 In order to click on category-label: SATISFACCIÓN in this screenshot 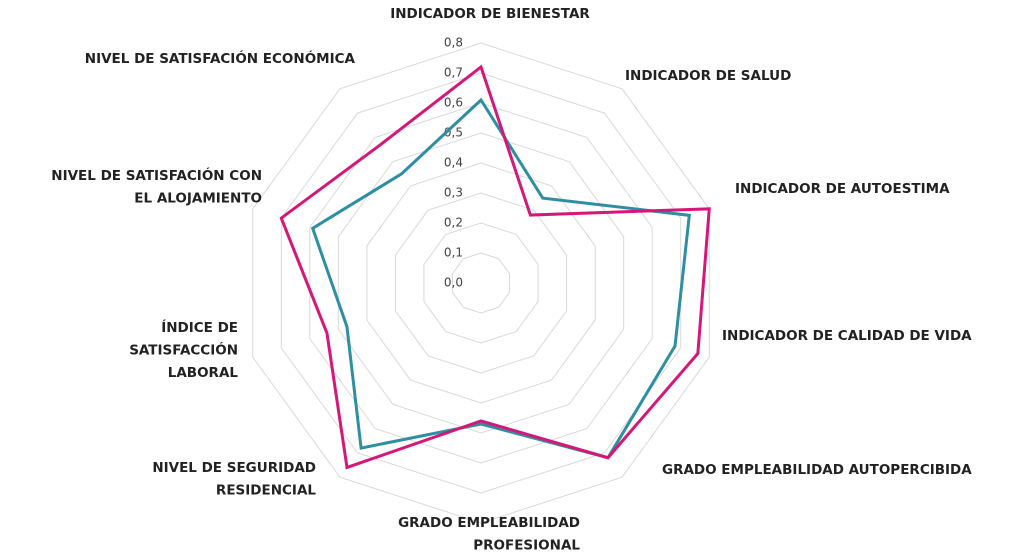, I will do `click(183, 350)`.